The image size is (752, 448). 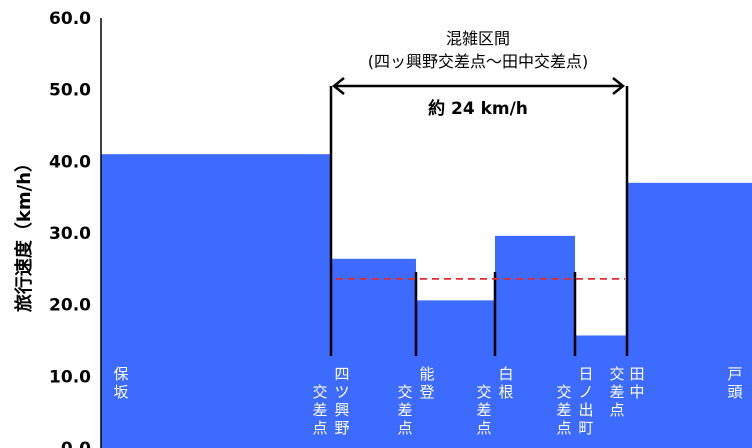 What do you see at coordinates (616, 410) in the screenshot?
I see `location-label-6: 点` at bounding box center [616, 410].